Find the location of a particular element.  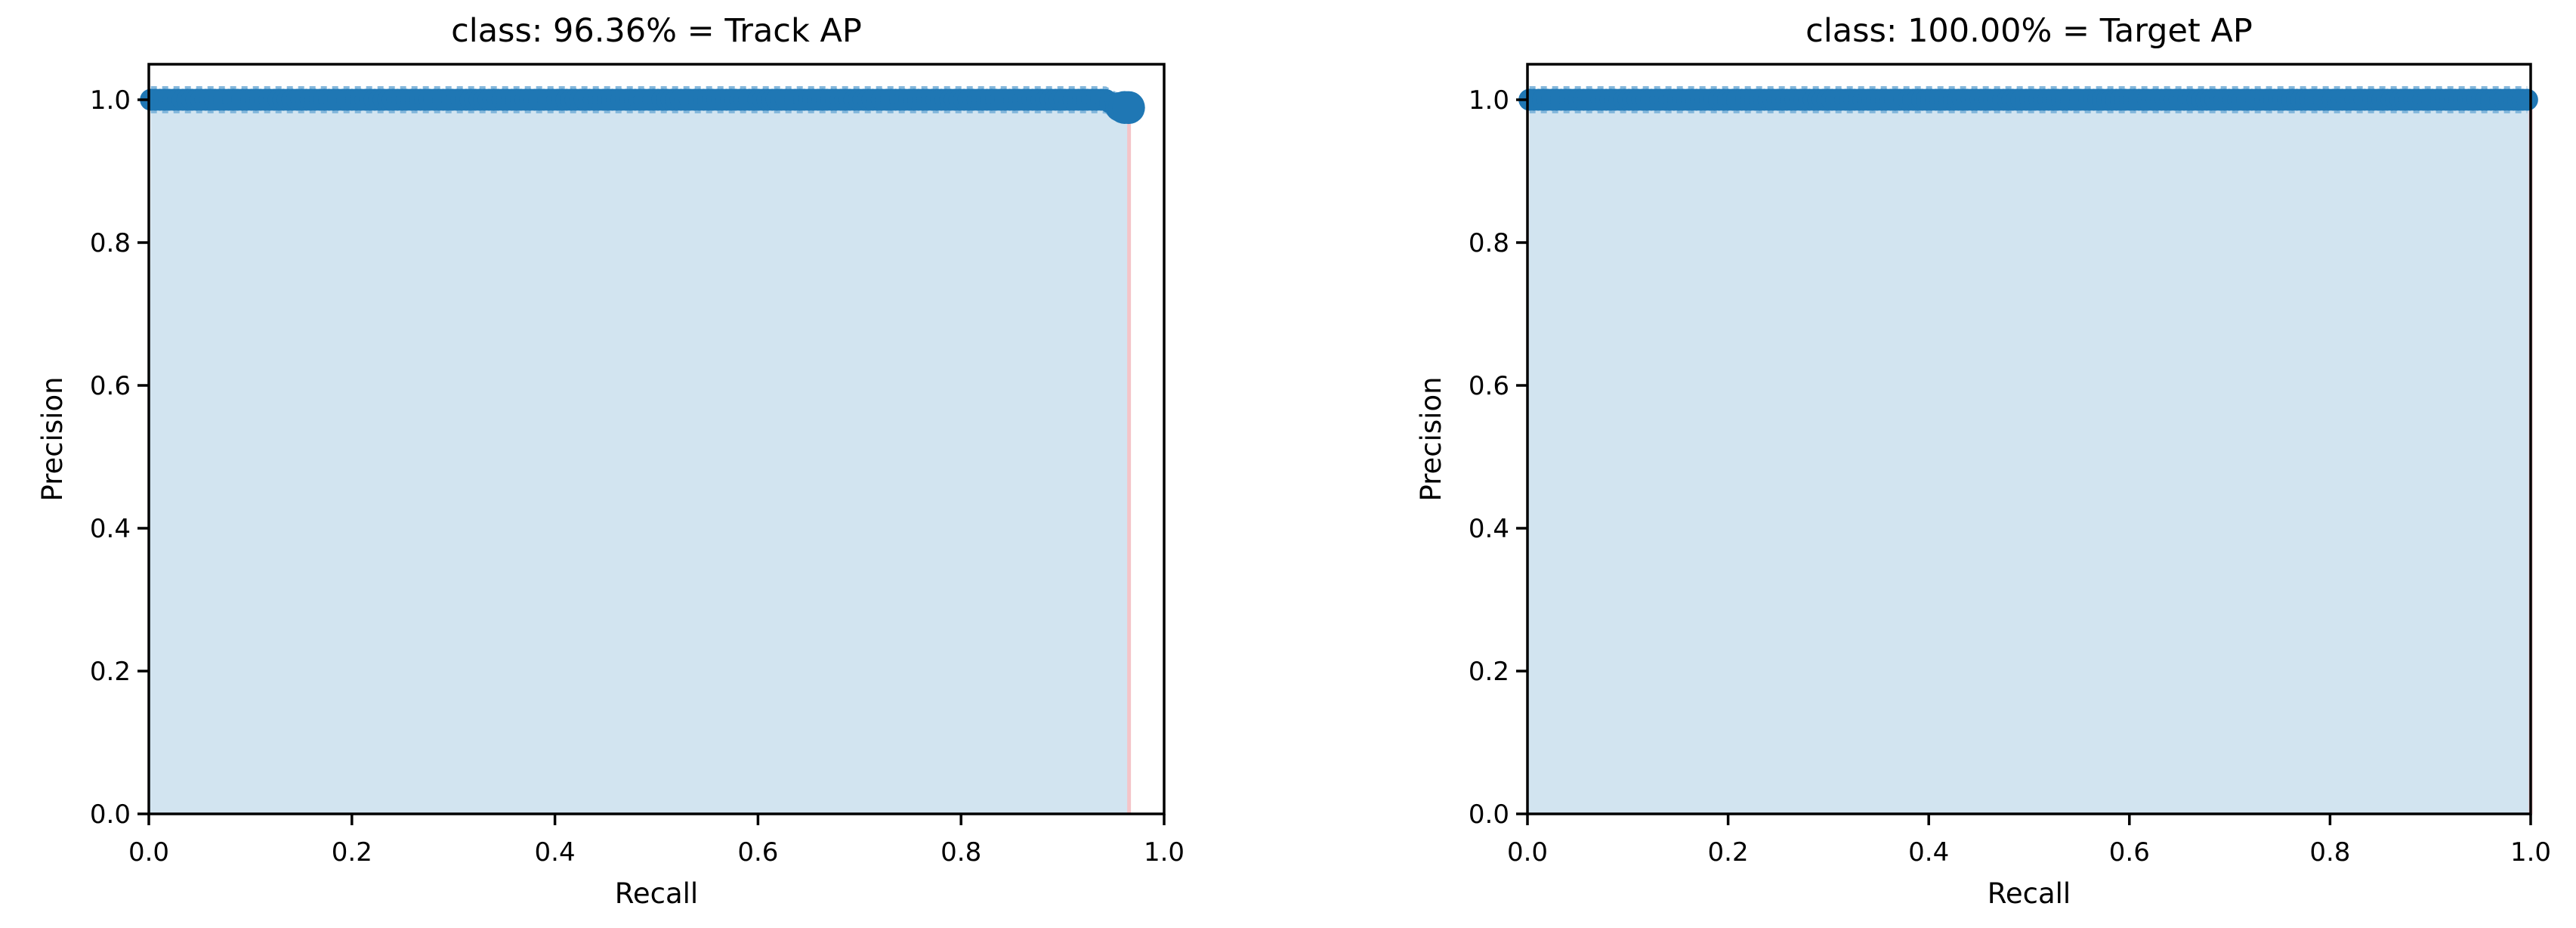

pr-dot-cluster is located at coordinates (1128, 108).